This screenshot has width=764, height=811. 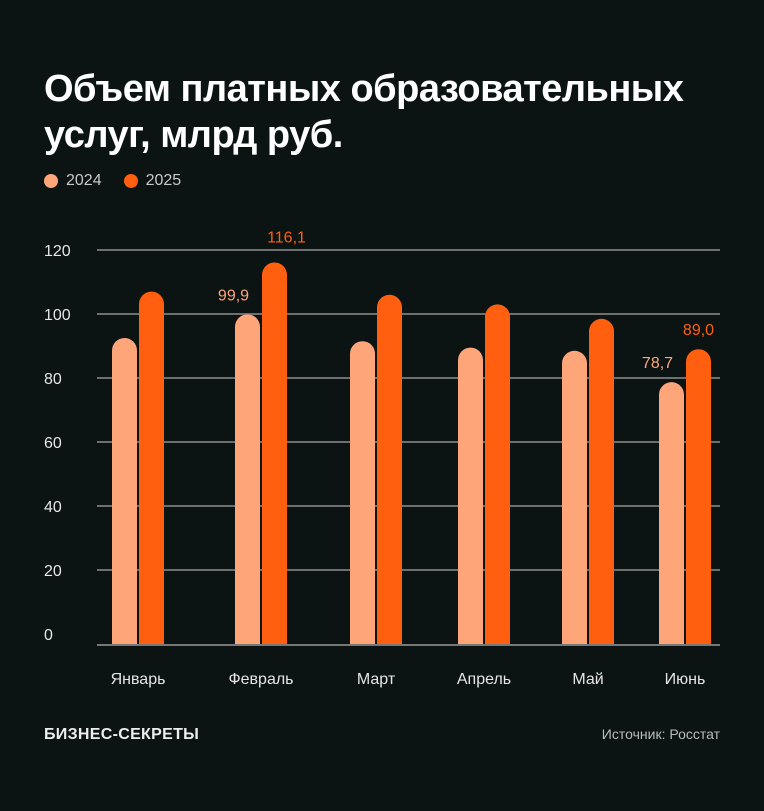 What do you see at coordinates (389, 469) in the screenshot?
I see `bar-2025-Март` at bounding box center [389, 469].